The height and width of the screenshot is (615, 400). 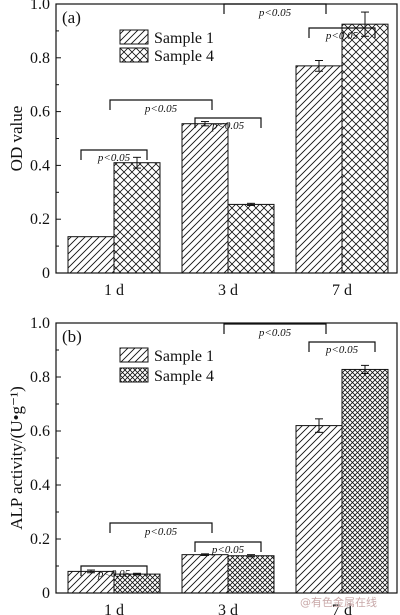 I want to click on y-axis-title: ALP activity/(U•g⁻¹), so click(x=16, y=458).